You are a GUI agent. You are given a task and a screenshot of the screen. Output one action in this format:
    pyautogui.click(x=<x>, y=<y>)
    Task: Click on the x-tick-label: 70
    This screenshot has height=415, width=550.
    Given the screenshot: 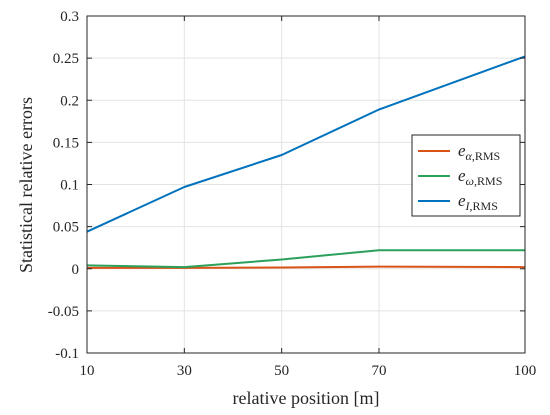 What is the action you would take?
    pyautogui.click(x=379, y=371)
    